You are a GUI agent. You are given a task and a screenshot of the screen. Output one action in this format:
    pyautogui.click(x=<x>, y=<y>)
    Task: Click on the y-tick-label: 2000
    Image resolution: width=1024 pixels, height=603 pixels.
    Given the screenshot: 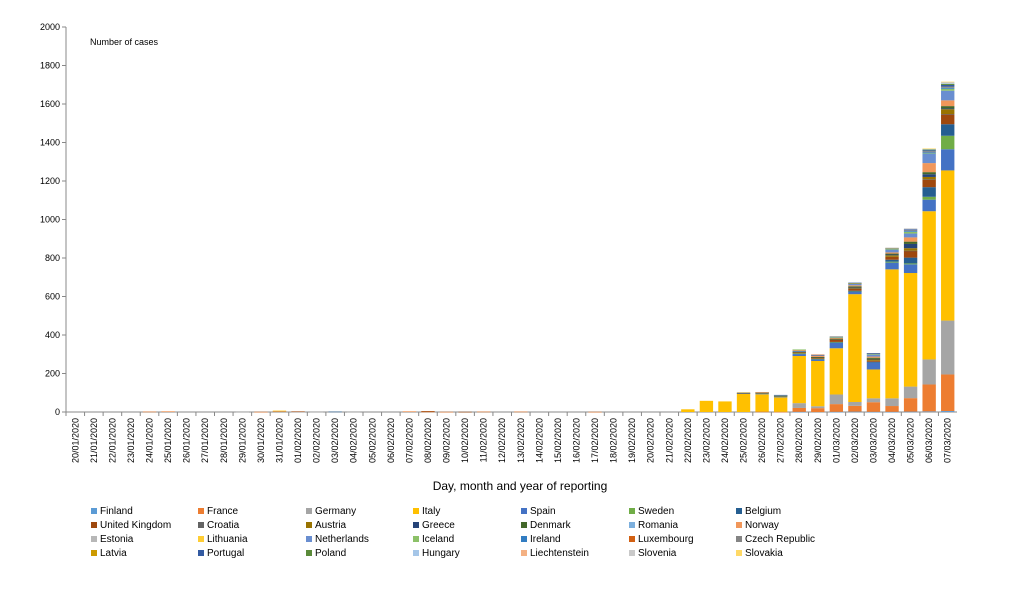 What is the action you would take?
    pyautogui.click(x=50, y=27)
    